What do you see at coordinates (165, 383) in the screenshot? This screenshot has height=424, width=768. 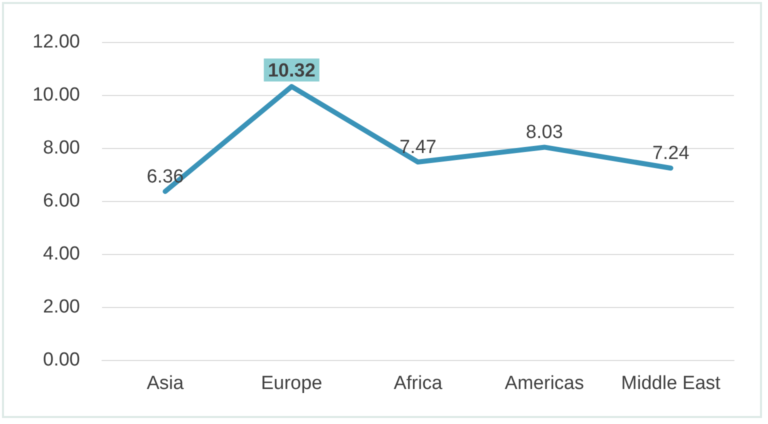 I see `x-tick-label: Asia` at bounding box center [165, 383].